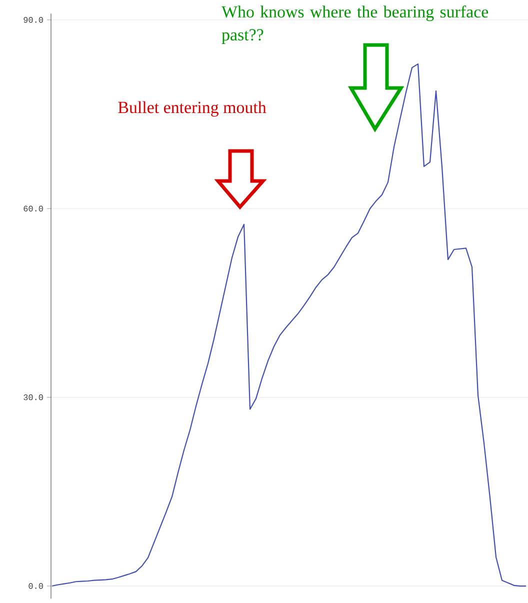 The width and height of the screenshot is (528, 603). Describe the element at coordinates (33, 397) in the screenshot. I see `y-tick-label: 30.0` at that location.